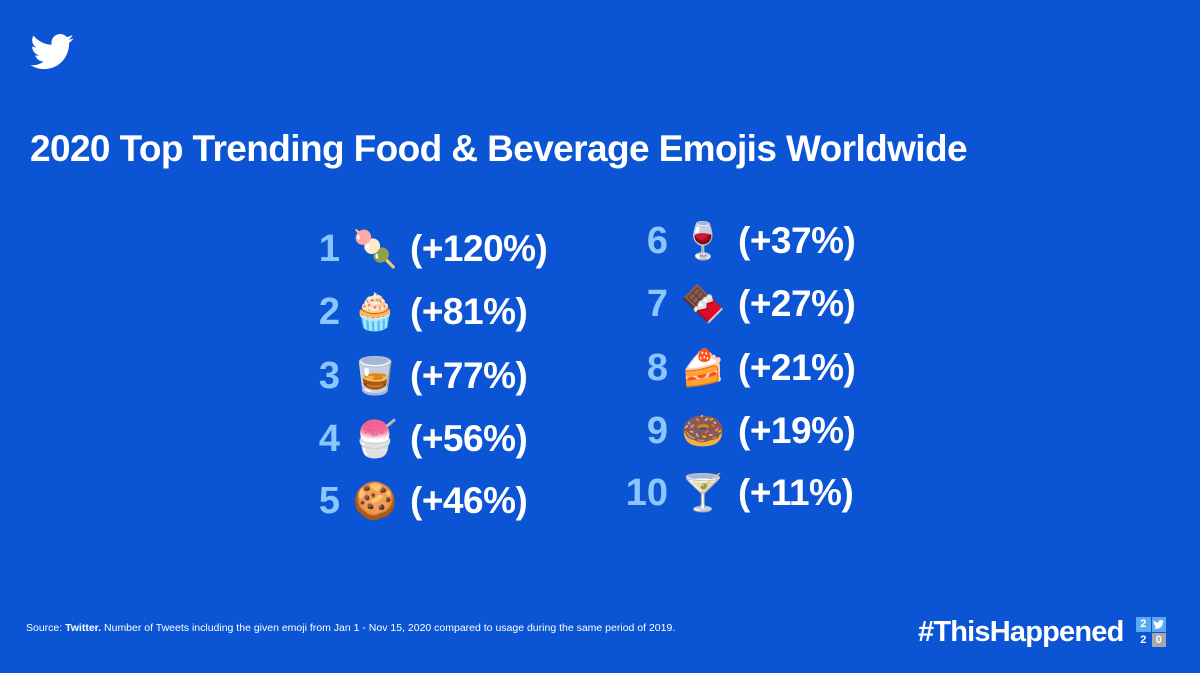 The width and height of the screenshot is (1200, 673). I want to click on badge-twitter-icon, so click(1158, 624).